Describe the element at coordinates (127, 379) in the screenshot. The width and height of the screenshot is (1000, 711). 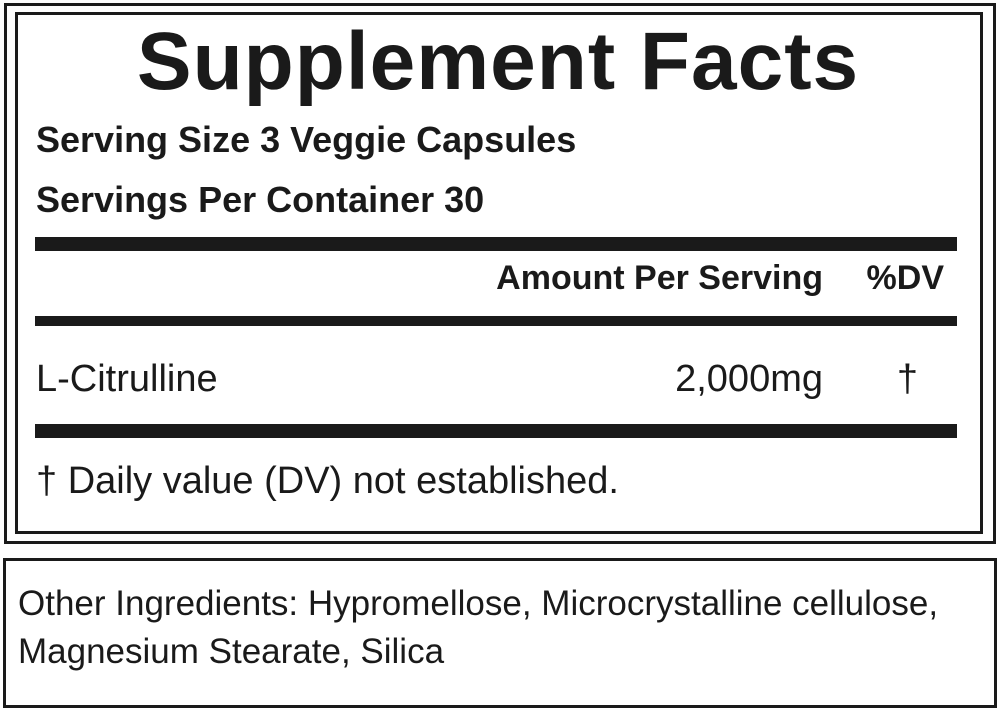
I see `ingredient-name: L-Citrulline` at that location.